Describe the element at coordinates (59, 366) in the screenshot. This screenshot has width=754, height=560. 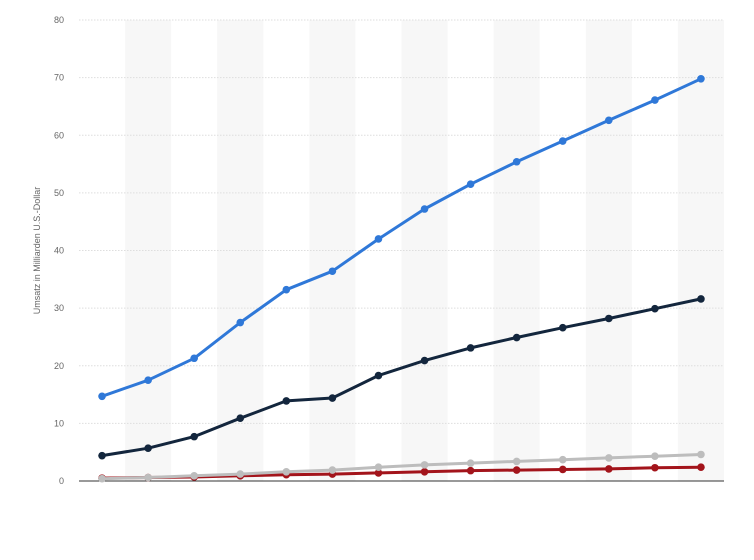
I see `y-tick-label: 20` at that location.